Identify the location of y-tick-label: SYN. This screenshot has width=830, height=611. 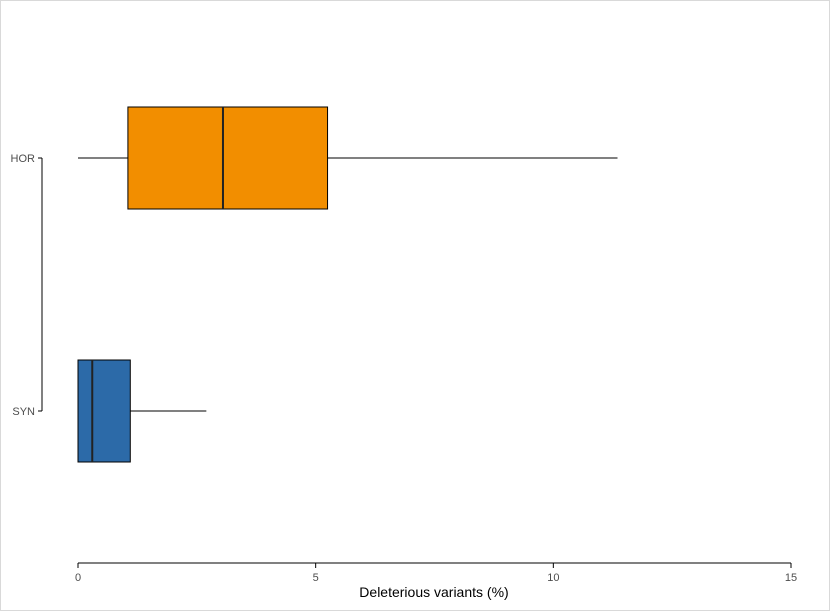
(23, 412).